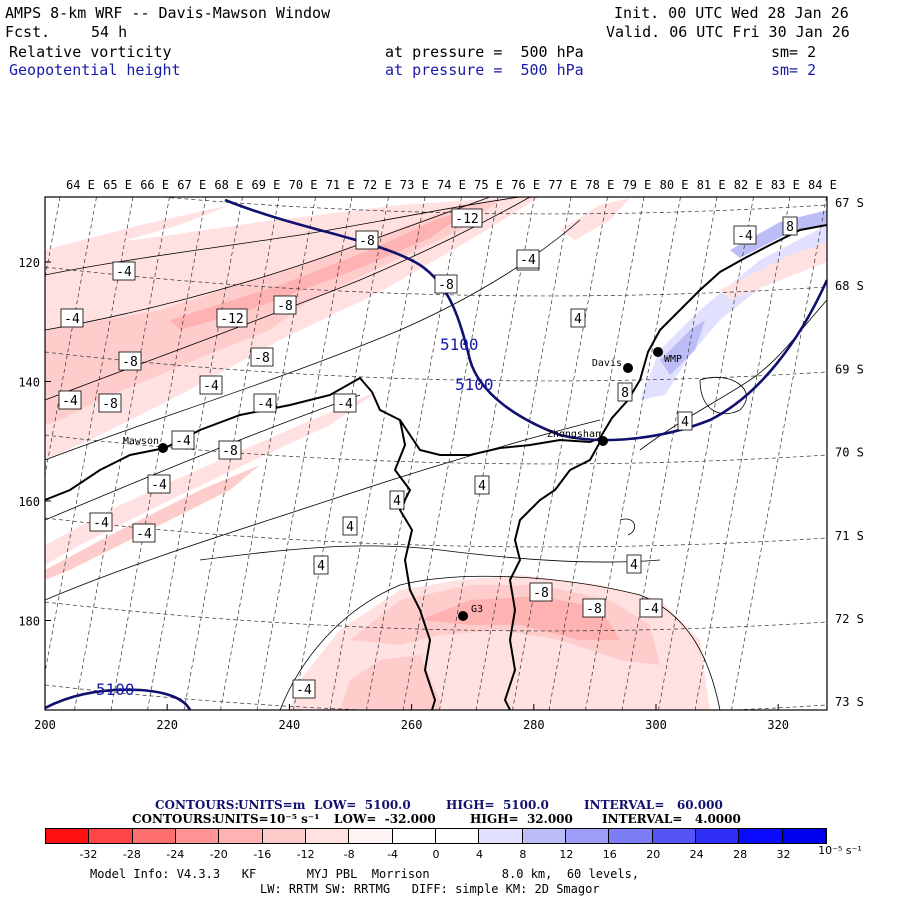  What do you see at coordinates (290, 725) in the screenshot?
I see `x-tick-label: 240` at bounding box center [290, 725].